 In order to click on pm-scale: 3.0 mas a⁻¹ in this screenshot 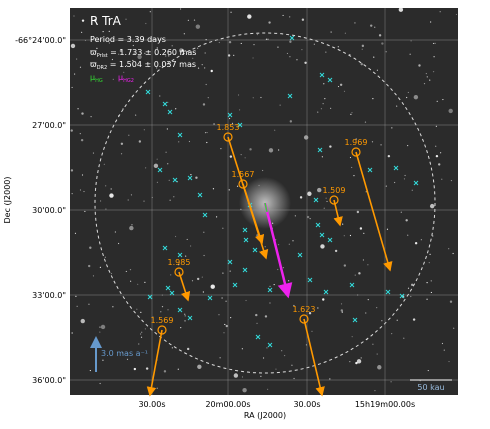, I will do `click(124, 353)`.